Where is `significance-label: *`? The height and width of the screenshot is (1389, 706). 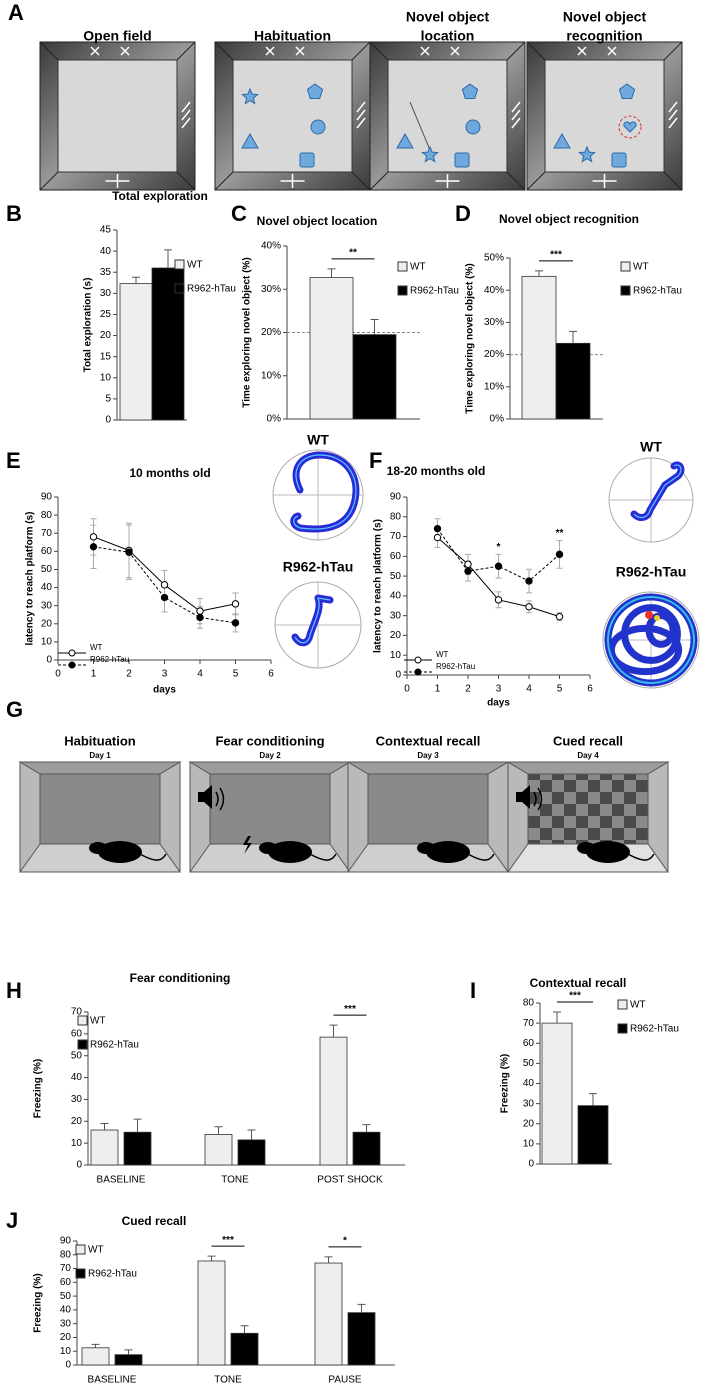 significance-label: * is located at coordinates (345, 1240).